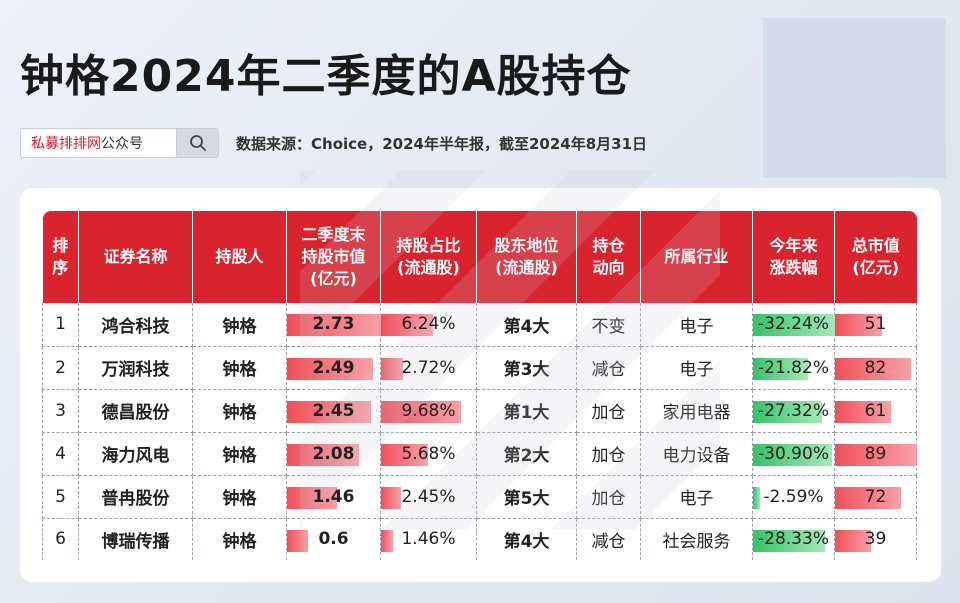 This screenshot has height=603, width=960. Describe the element at coordinates (428, 496) in the screenshot. I see `ratio-label: 2.45%` at that location.